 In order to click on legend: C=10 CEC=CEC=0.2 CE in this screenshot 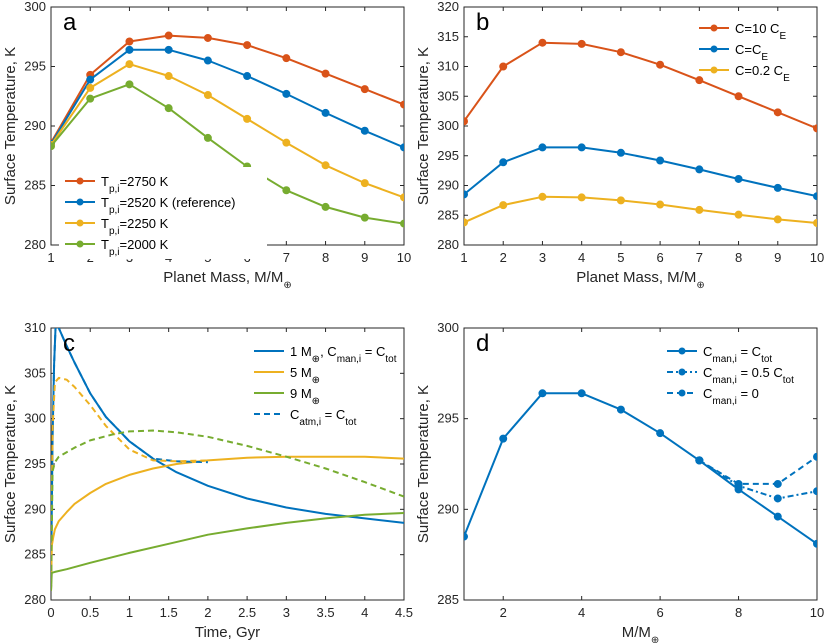, I will do `click(744, 52)`.